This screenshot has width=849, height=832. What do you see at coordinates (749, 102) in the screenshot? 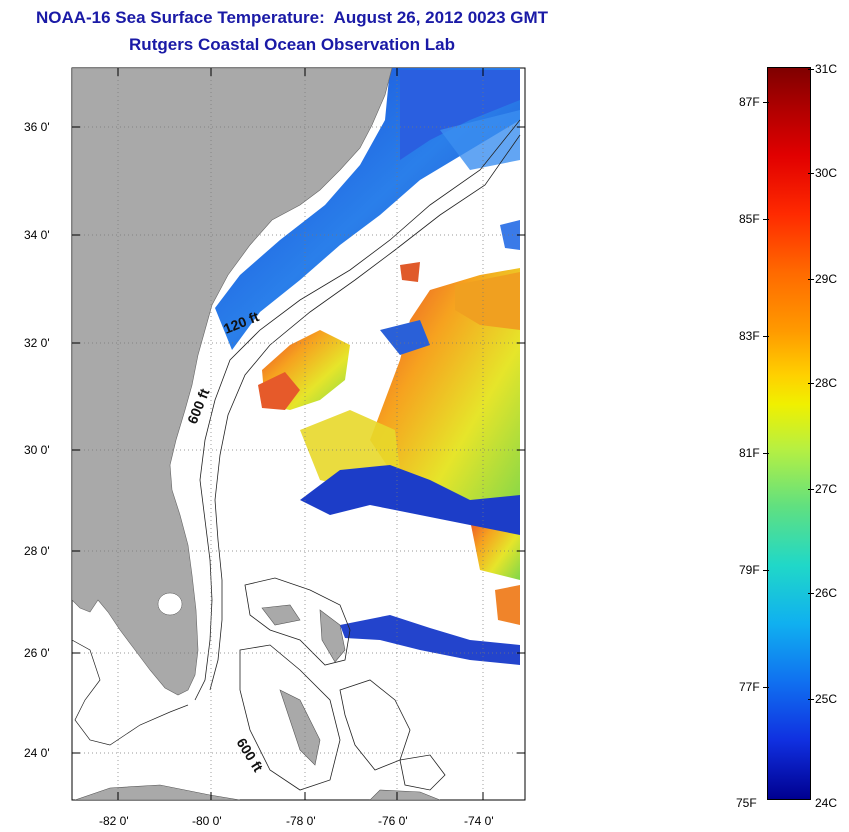
I see `colorbar-fahrenheit-label: 87F` at bounding box center [749, 102].